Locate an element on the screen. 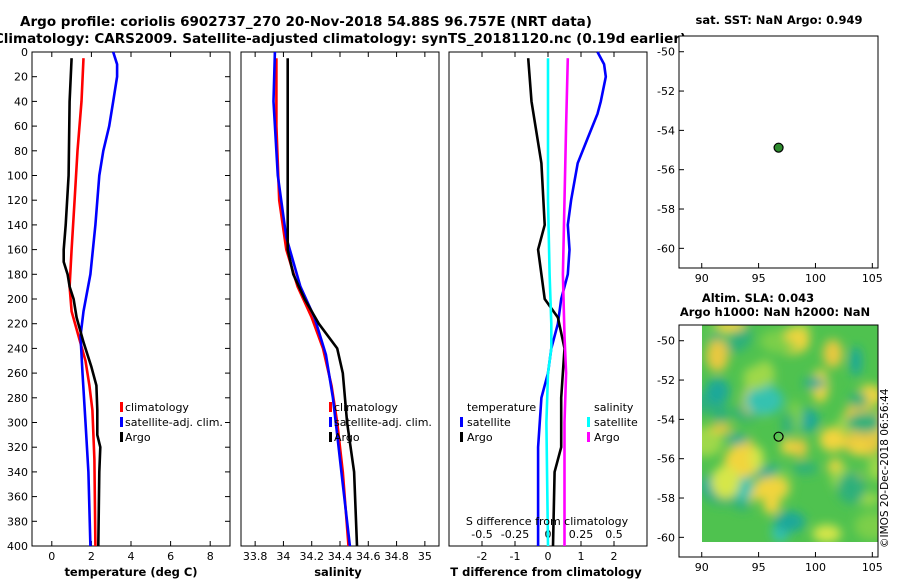 Image resolution: width=900 pixels, height=580 pixels. legend-label-s-satellite: satellite is located at coordinates (616, 422).